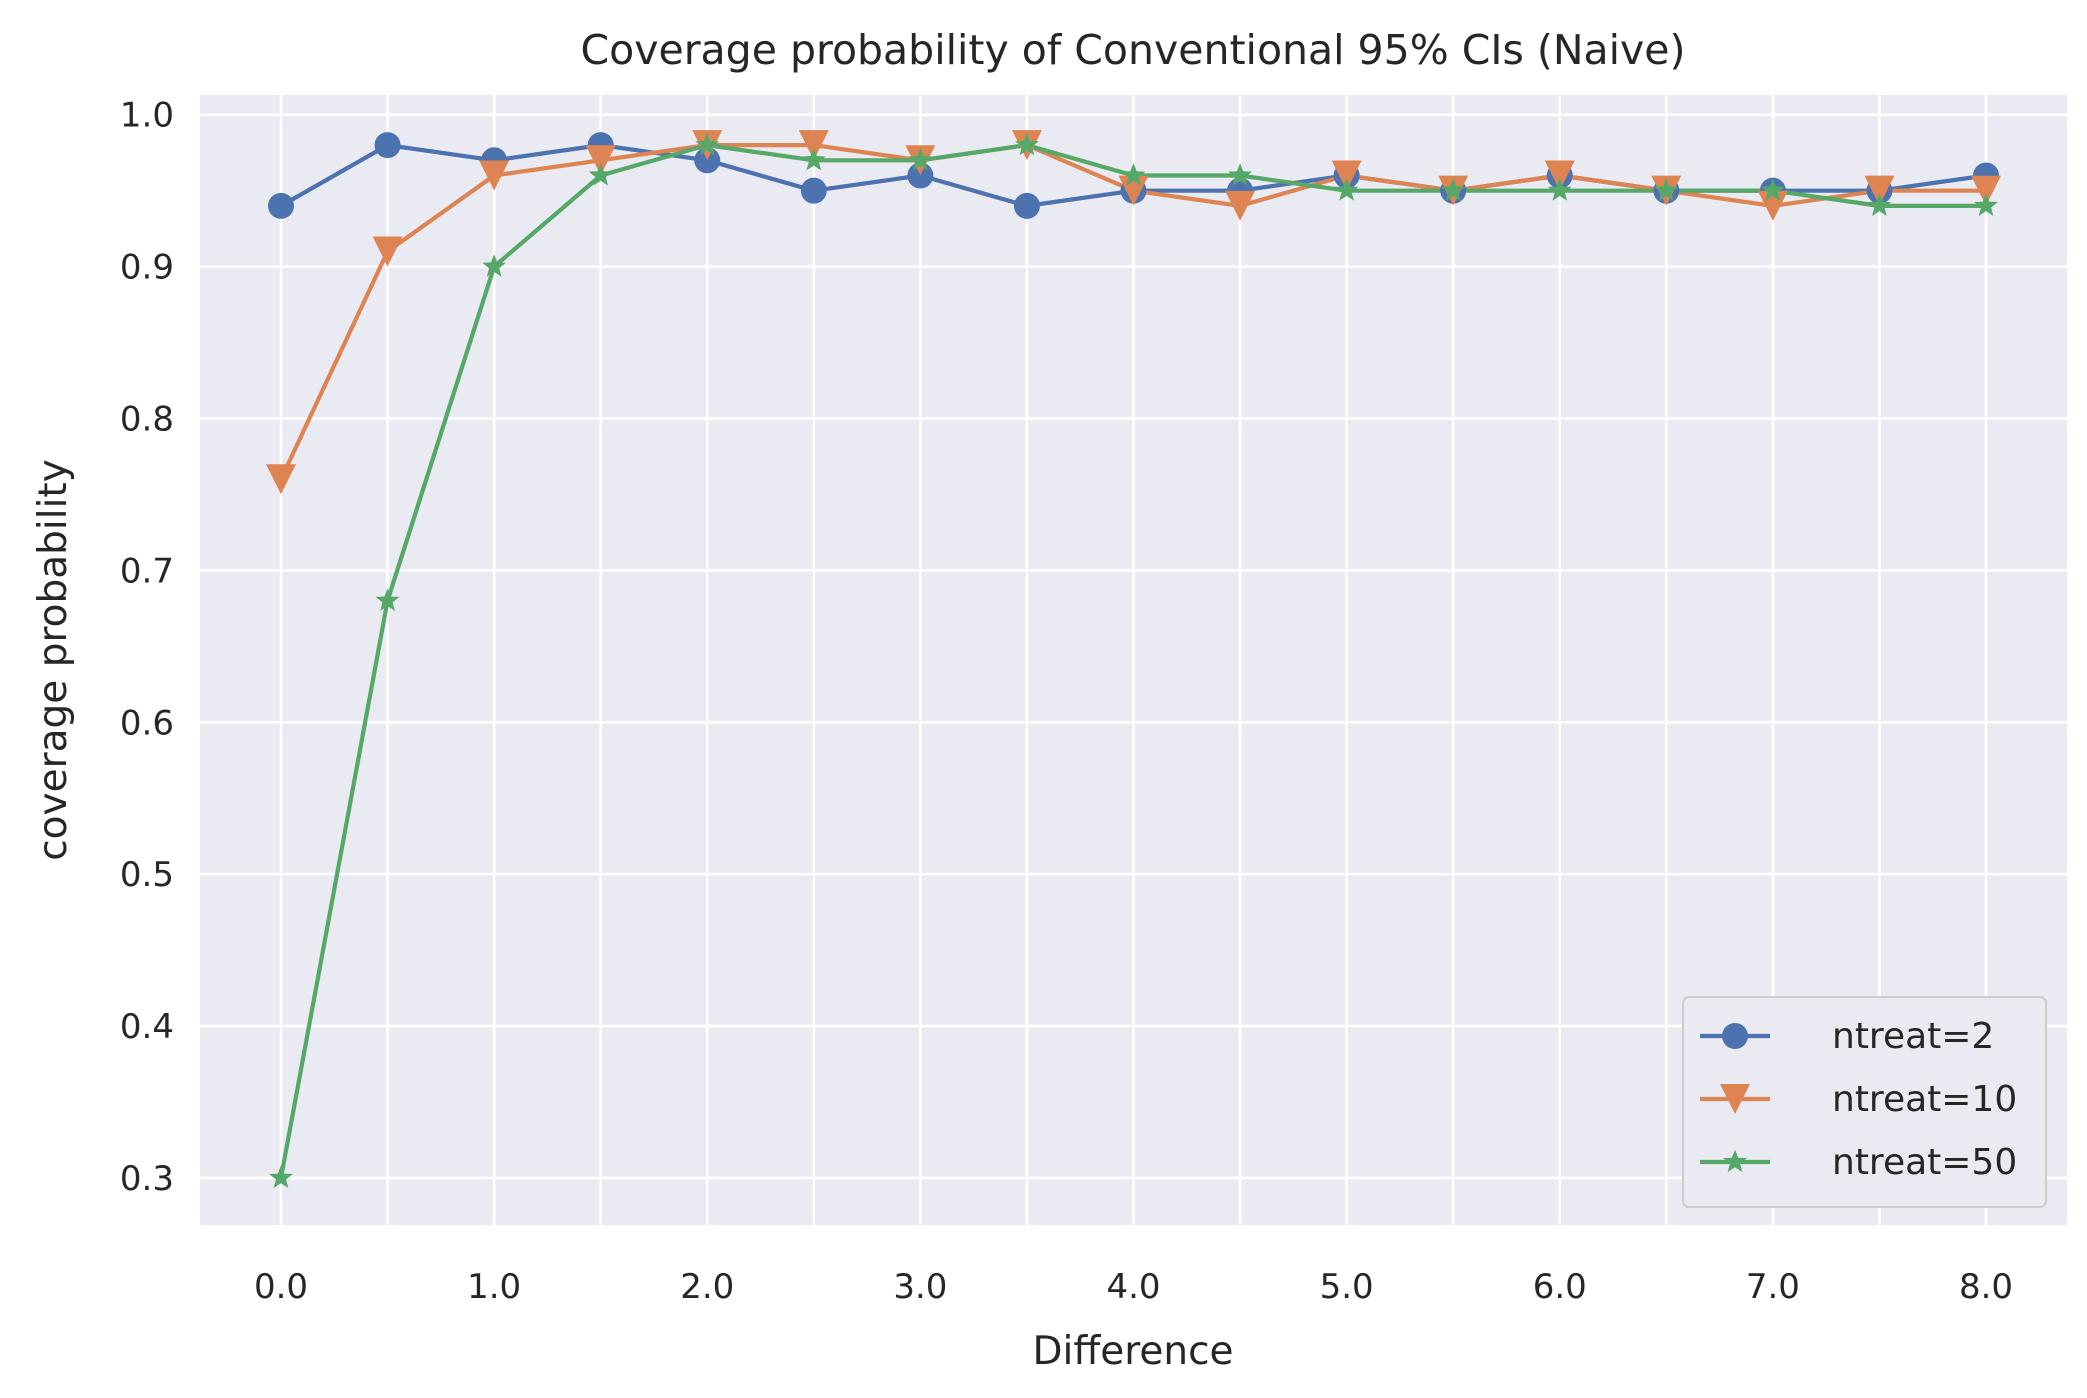 This screenshot has height=1398, width=2087. I want to click on y-tick-labels: 0.3 0.4 0.5 0.6 0.7 0.8 0.9 1.0, so click(147, 647).